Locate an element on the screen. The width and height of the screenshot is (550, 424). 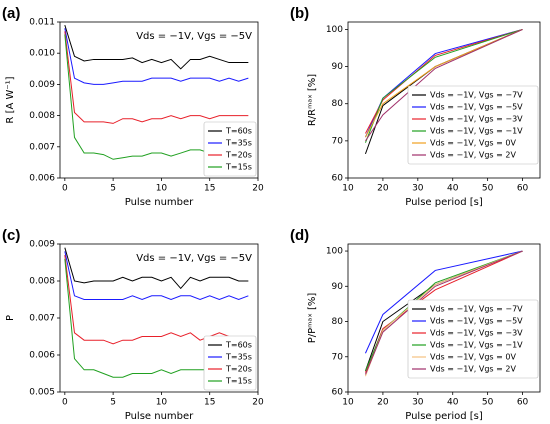
panel-label: (a) is located at coordinates (11, 13).